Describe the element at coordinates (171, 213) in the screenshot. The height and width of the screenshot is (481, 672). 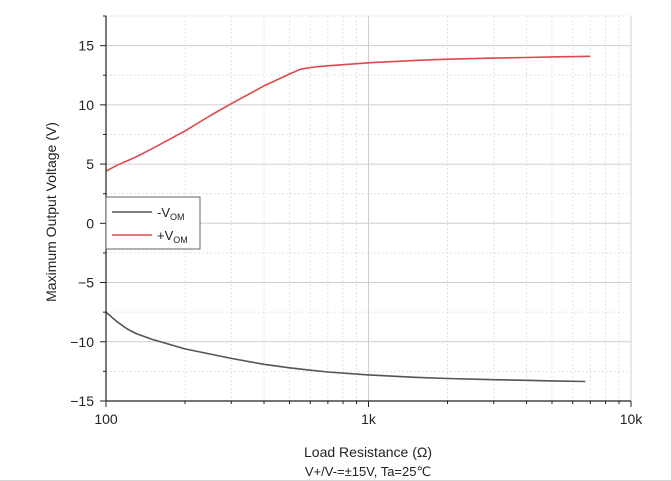
I see `legend-label-vom-minus: -VOM` at that location.